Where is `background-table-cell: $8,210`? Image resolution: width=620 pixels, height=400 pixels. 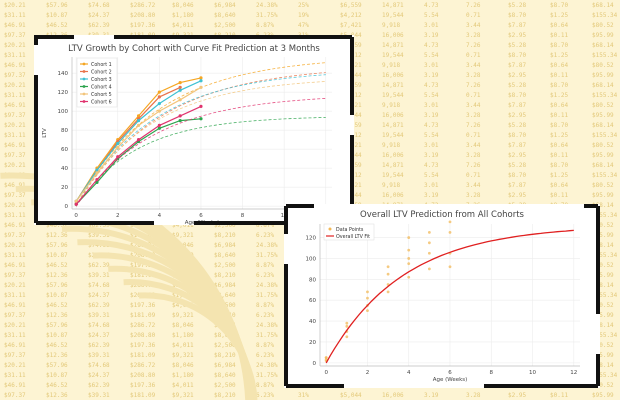 background-table-cell: $8,210 is located at coordinates (225, 275).